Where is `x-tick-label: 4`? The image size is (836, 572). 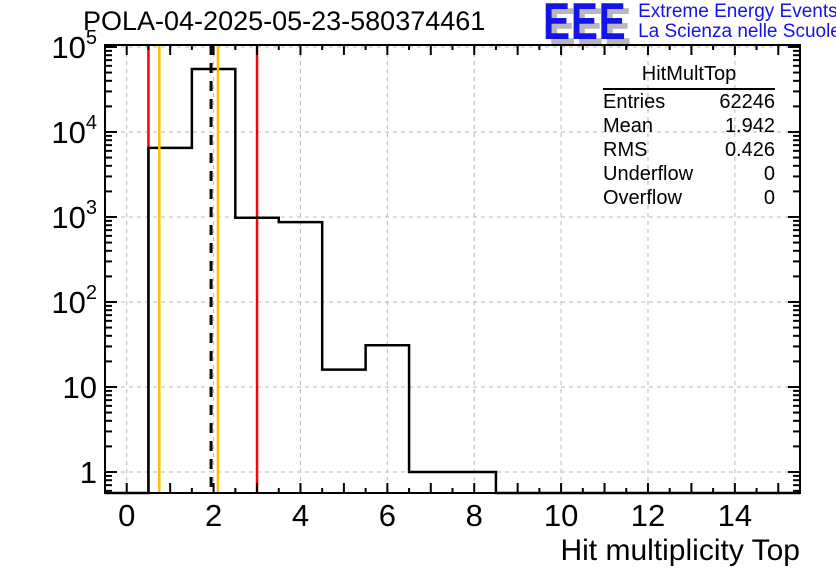
x-tick-label: 4 is located at coordinates (300, 515).